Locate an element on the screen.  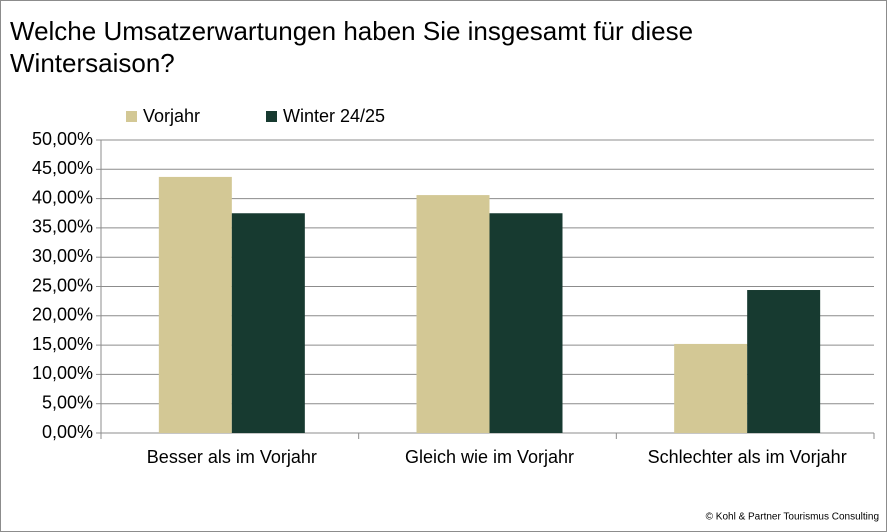
x-tick-label: Besser als im Vorjahr is located at coordinates (232, 457).